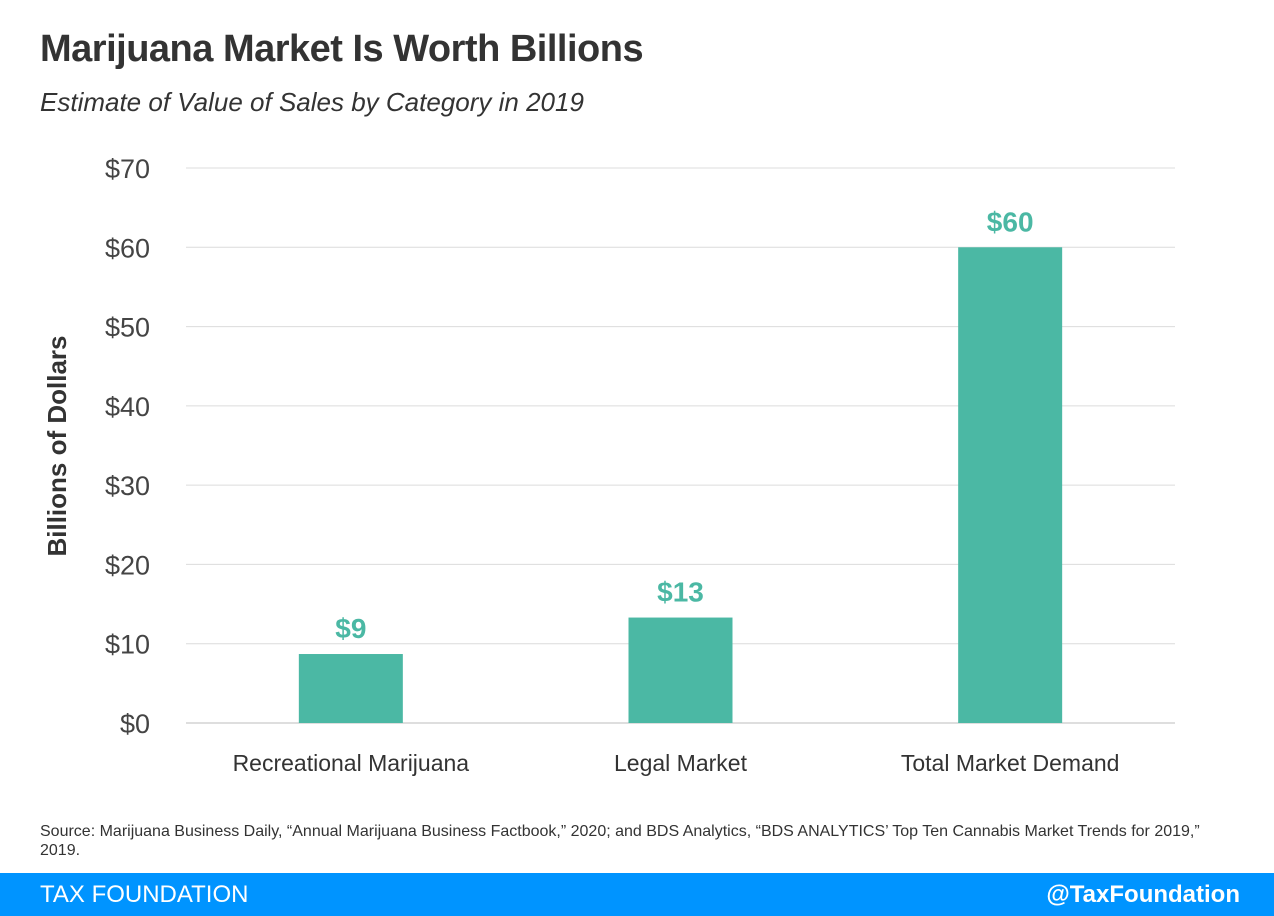 The height and width of the screenshot is (916, 1274). Describe the element at coordinates (127, 248) in the screenshot. I see `y-tick-label: $60` at that location.